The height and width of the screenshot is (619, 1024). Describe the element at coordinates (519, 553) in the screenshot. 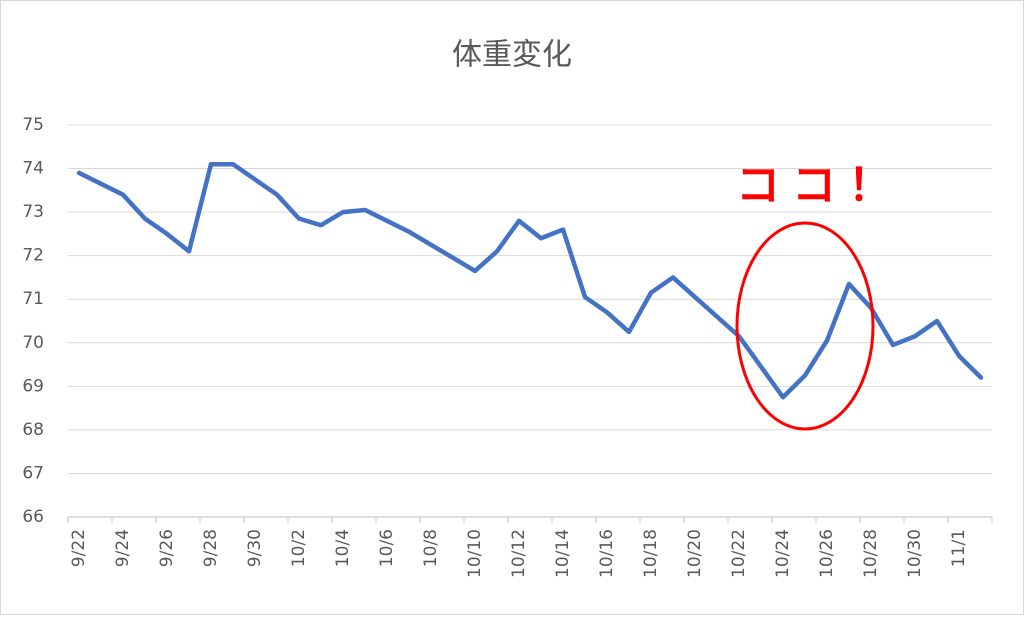

I see `x-tick-label: 10/12` at that location.